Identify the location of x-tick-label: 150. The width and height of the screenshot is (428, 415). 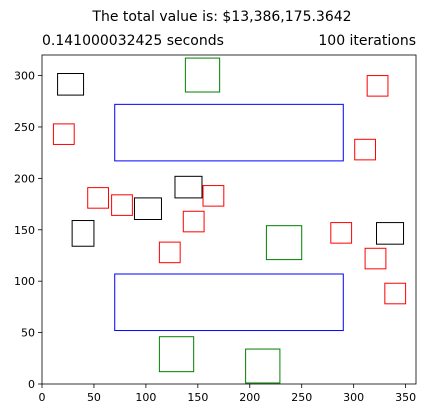
(197, 397).